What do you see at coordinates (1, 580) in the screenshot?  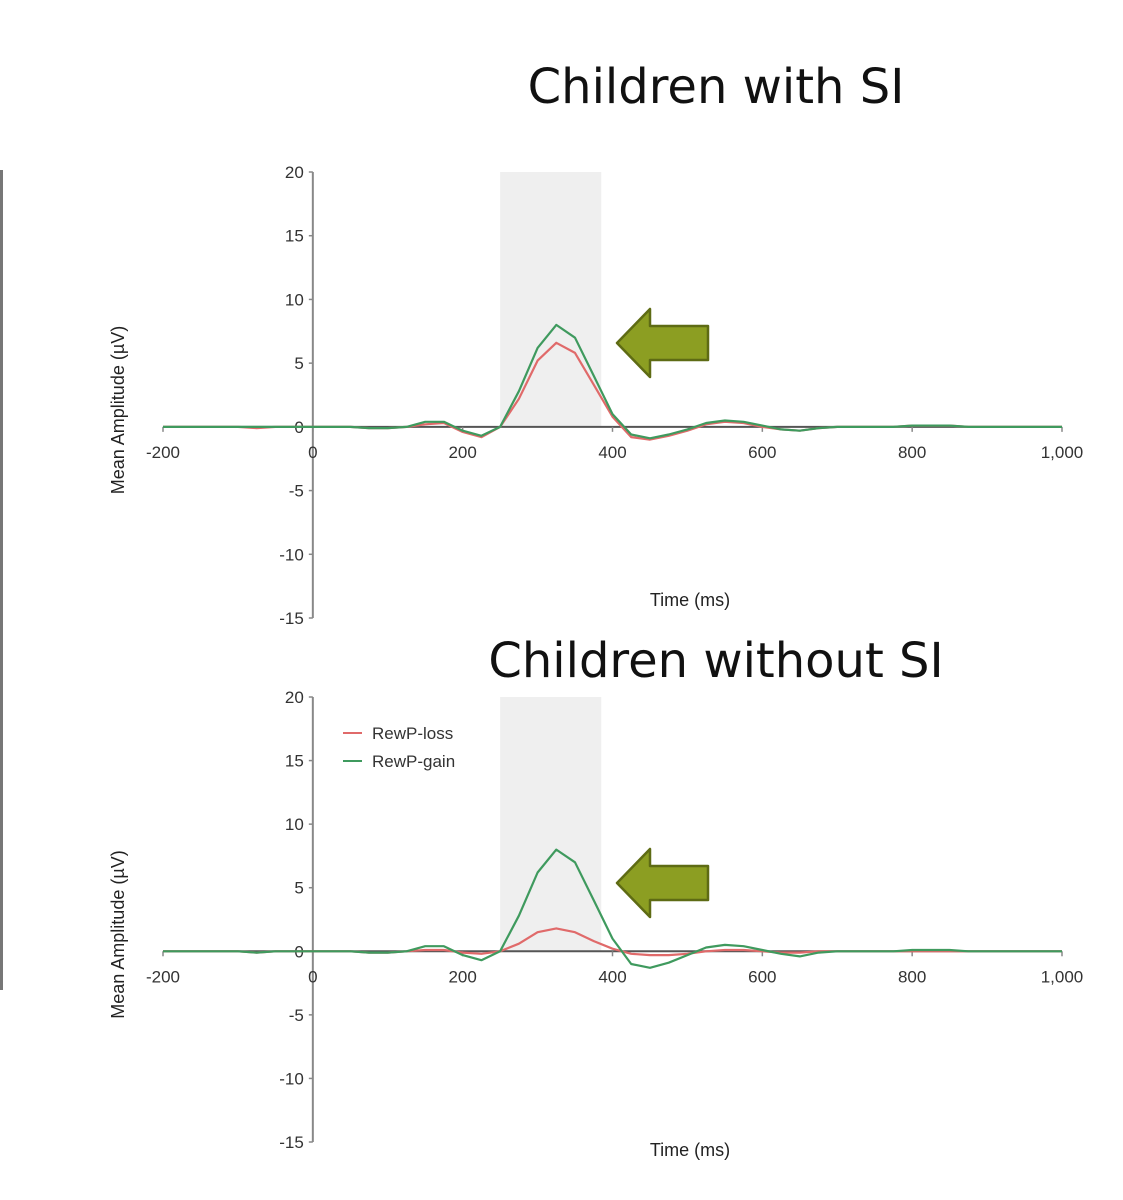 I see `left-edge-bar` at bounding box center [1, 580].